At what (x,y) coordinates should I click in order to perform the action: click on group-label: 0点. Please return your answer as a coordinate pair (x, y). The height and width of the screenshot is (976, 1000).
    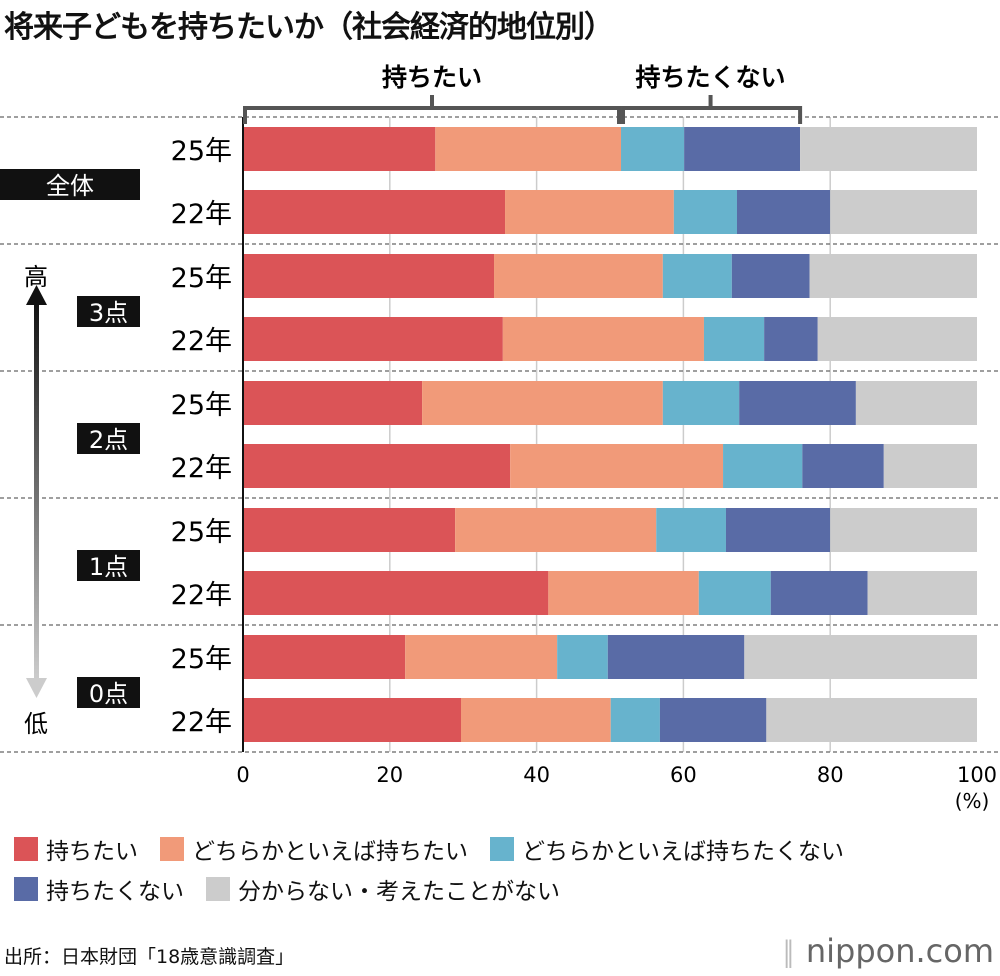
    Looking at the image, I should click on (108, 694).